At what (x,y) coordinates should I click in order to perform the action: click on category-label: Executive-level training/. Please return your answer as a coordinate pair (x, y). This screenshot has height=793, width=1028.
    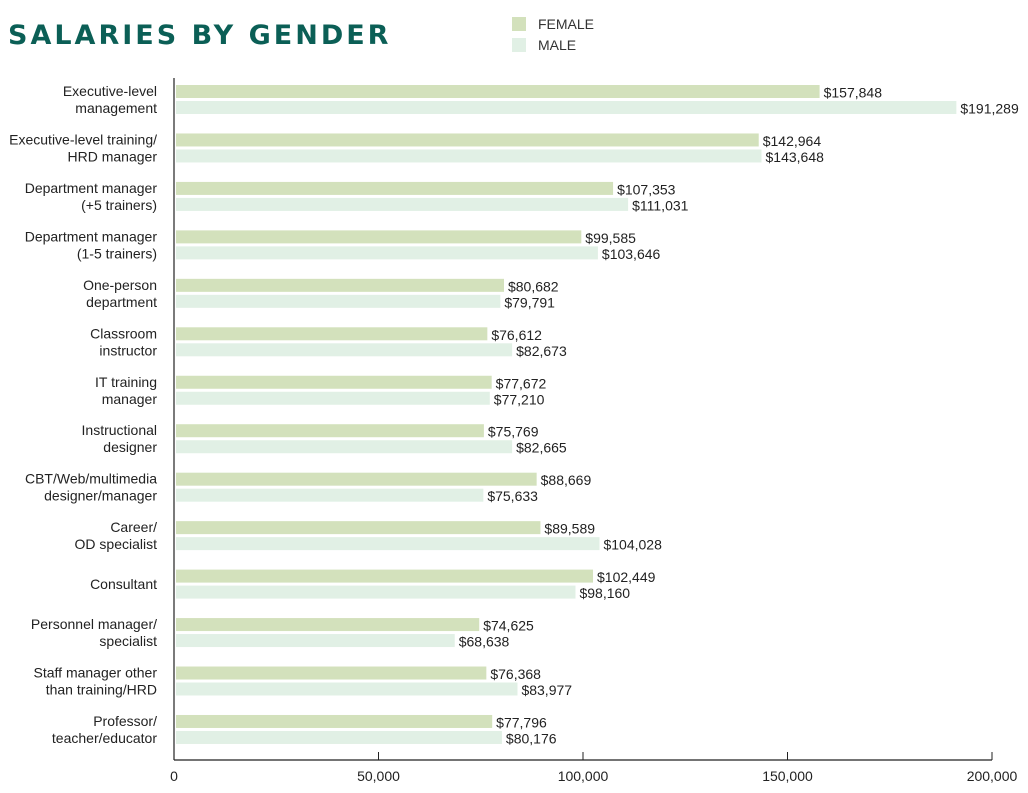
    Looking at the image, I should click on (83, 139).